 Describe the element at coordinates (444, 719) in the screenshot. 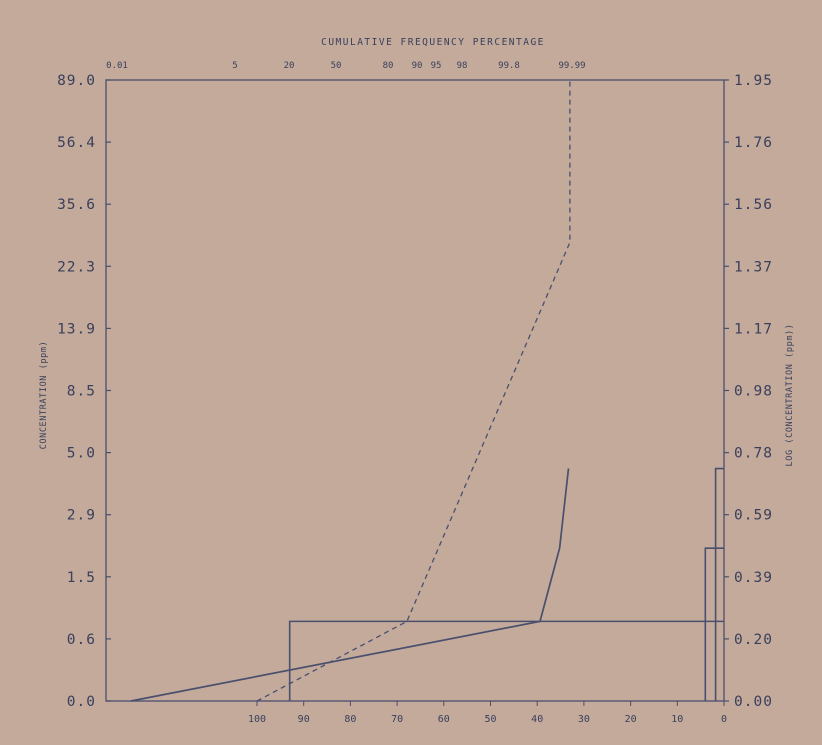

I see `x-bottom-tick-label: 60` at that location.